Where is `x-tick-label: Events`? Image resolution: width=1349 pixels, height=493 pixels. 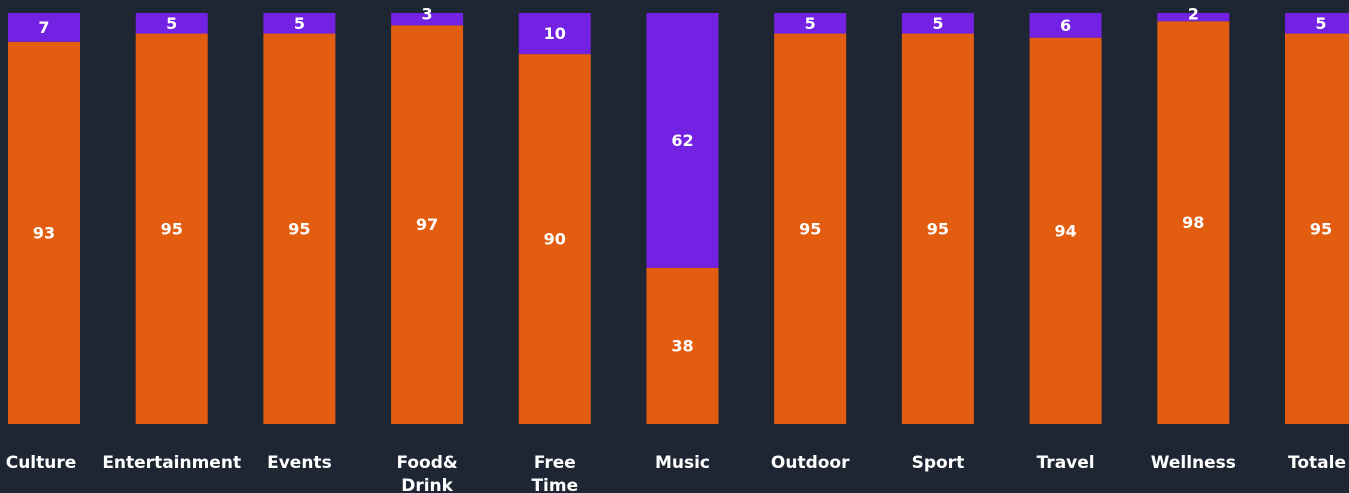 x-tick-label: Events is located at coordinates (299, 463).